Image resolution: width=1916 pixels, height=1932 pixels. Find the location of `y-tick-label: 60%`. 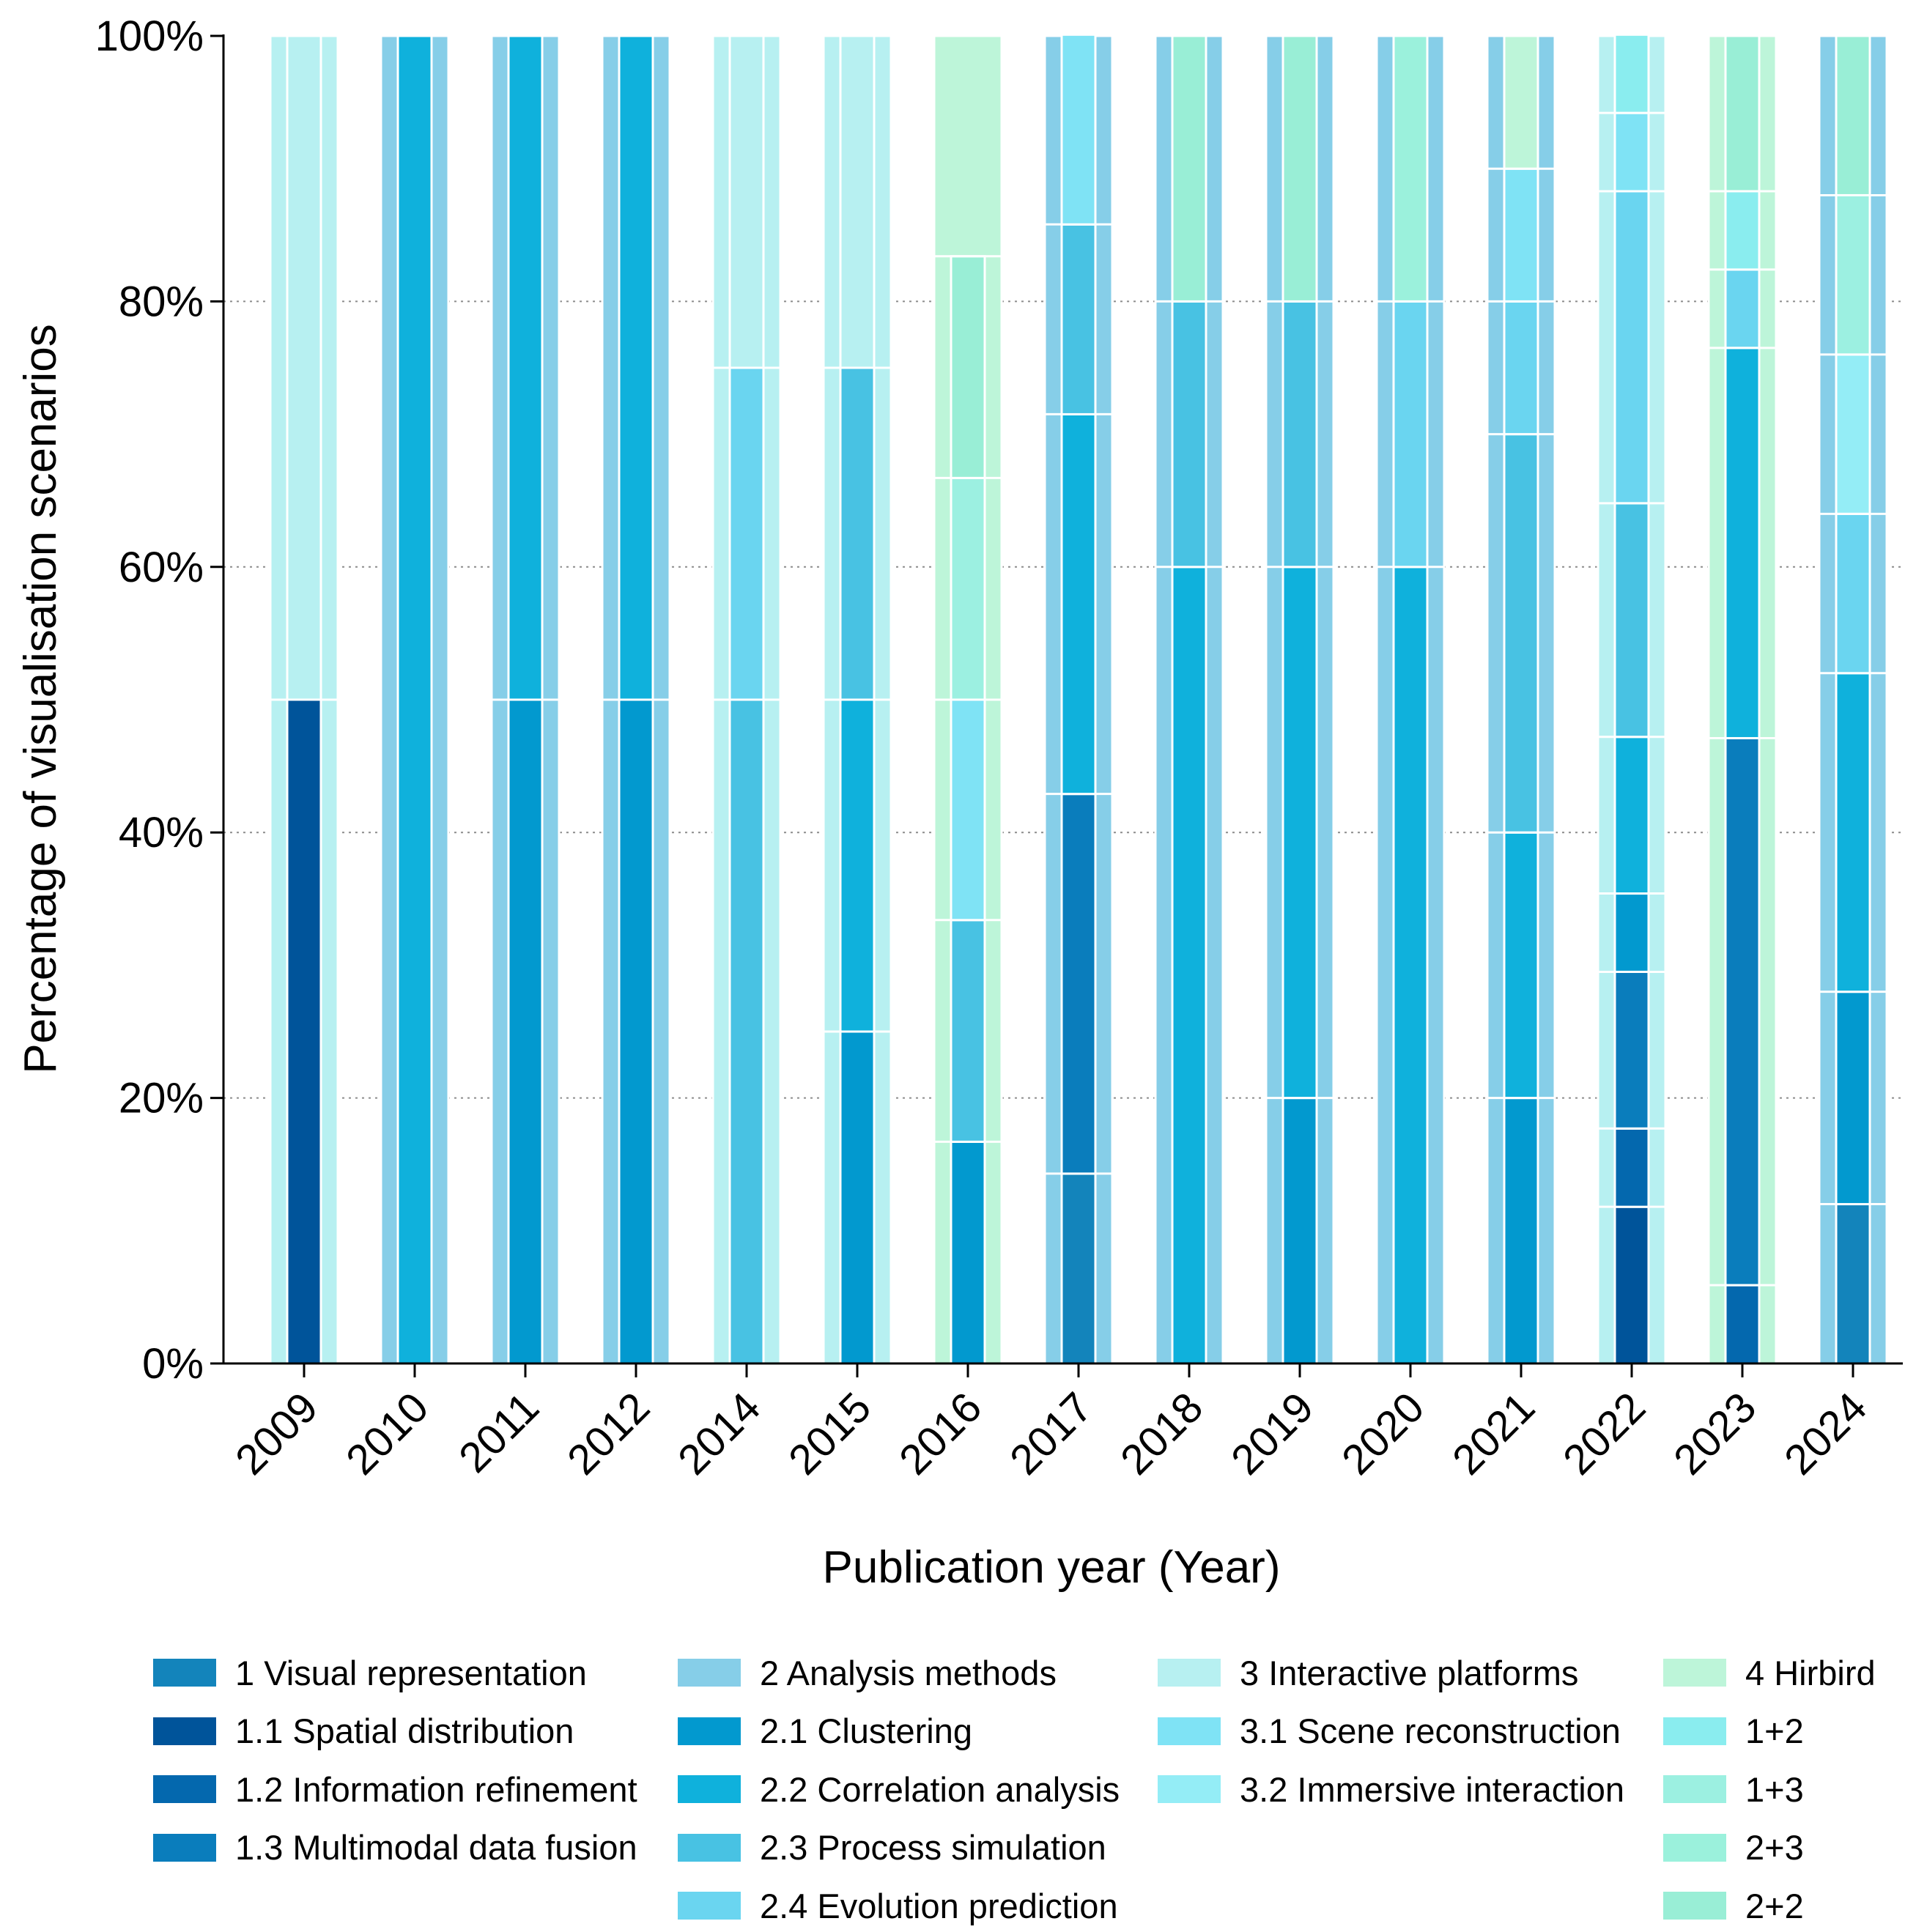

y-tick-label: 60% is located at coordinates (161, 567).